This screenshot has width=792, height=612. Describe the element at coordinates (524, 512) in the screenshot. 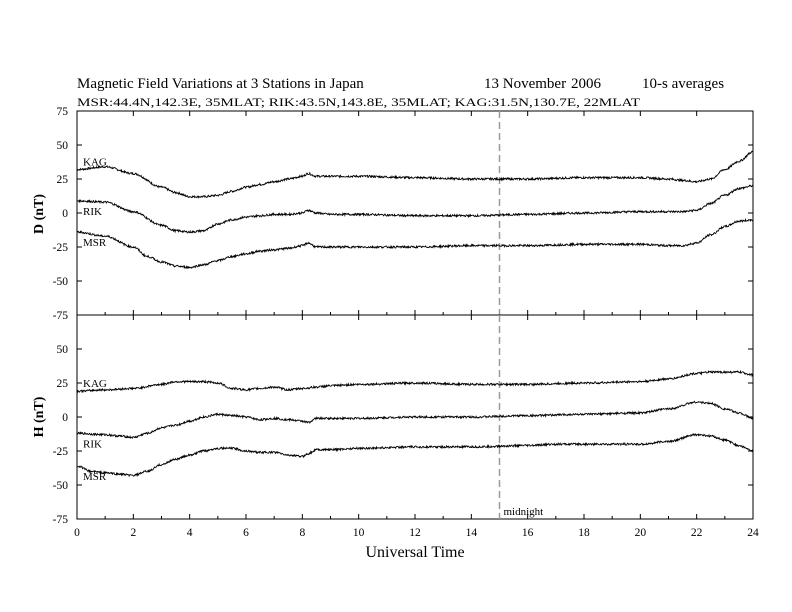

I see `midnight-label: midnight` at that location.